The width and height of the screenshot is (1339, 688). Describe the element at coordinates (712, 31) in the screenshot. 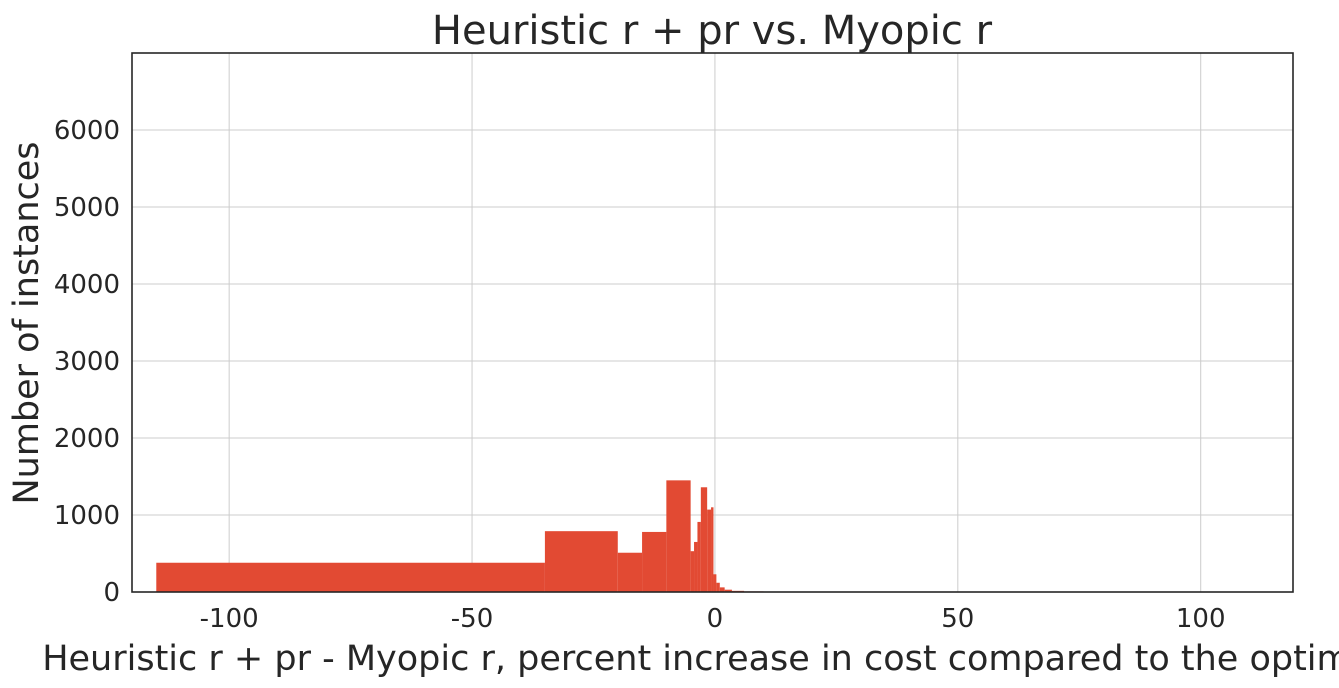

I see `chart-title: Heuristic r + pr vs. Myopic r` at that location.